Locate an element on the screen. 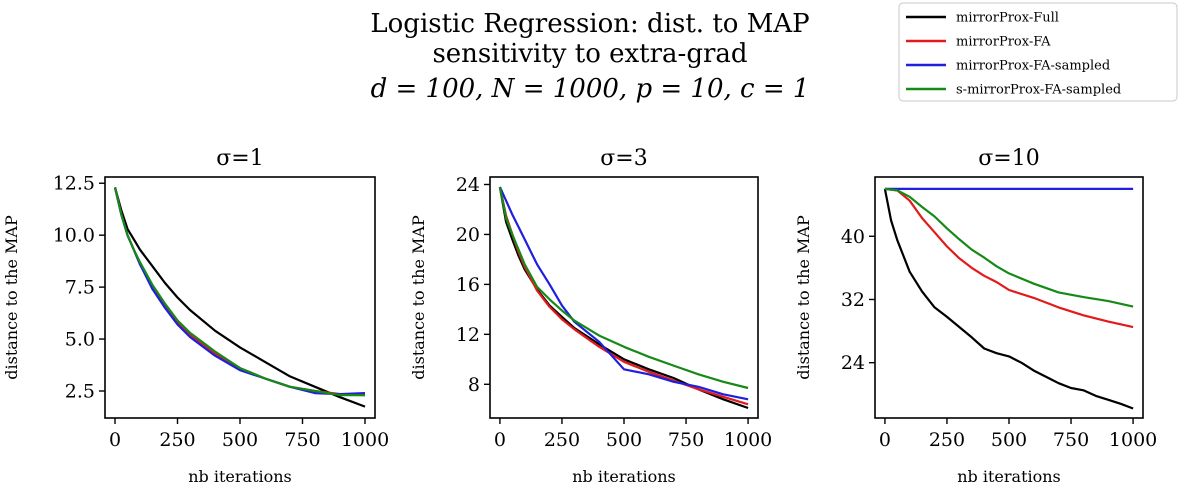 The height and width of the screenshot is (491, 1180). y-tick-label: 7.5 is located at coordinates (80, 288).